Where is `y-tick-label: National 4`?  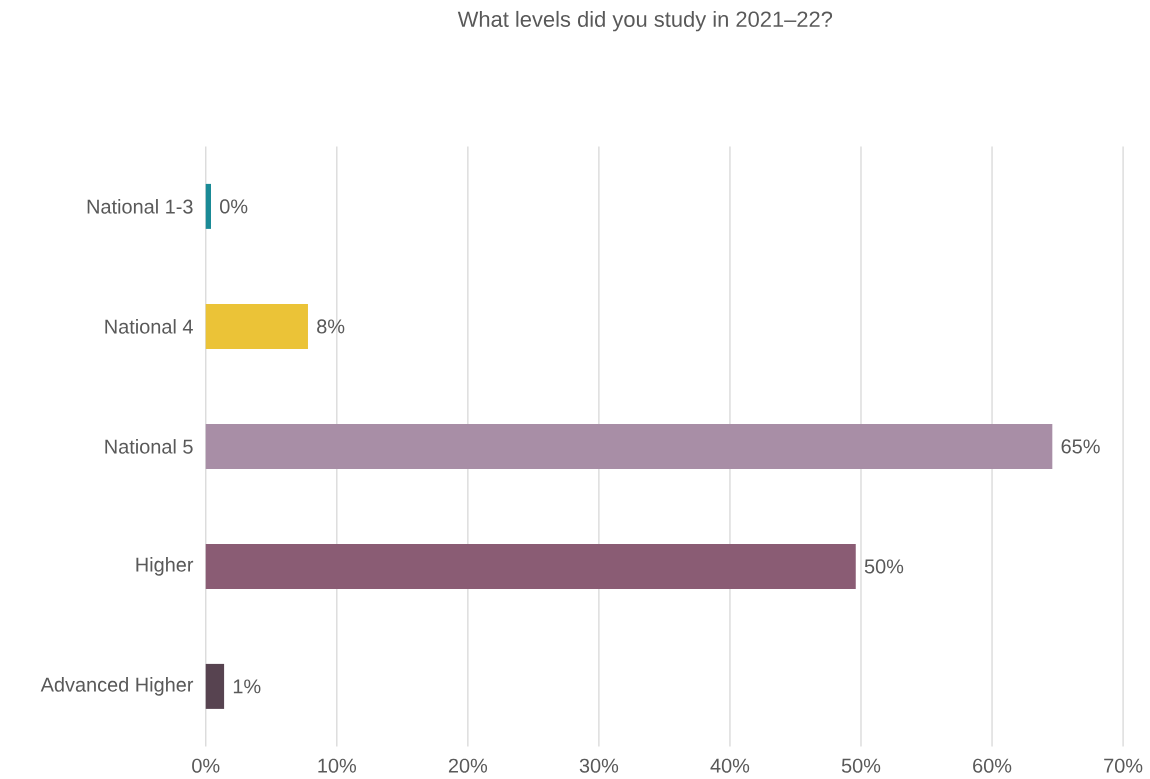
y-tick-label: National 4 is located at coordinates (149, 326).